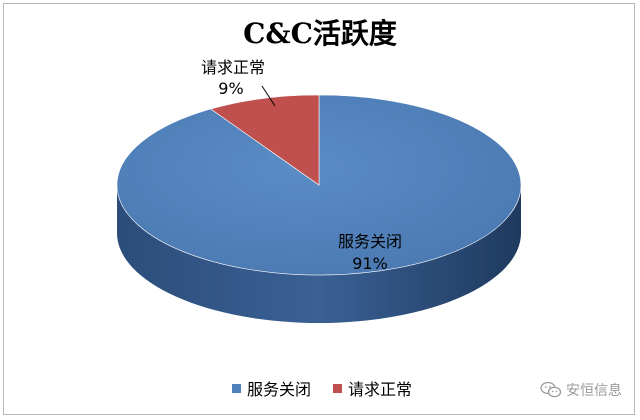  Describe the element at coordinates (230, 88) in the screenshot. I see `slice-value-request-normal: 9%` at that location.